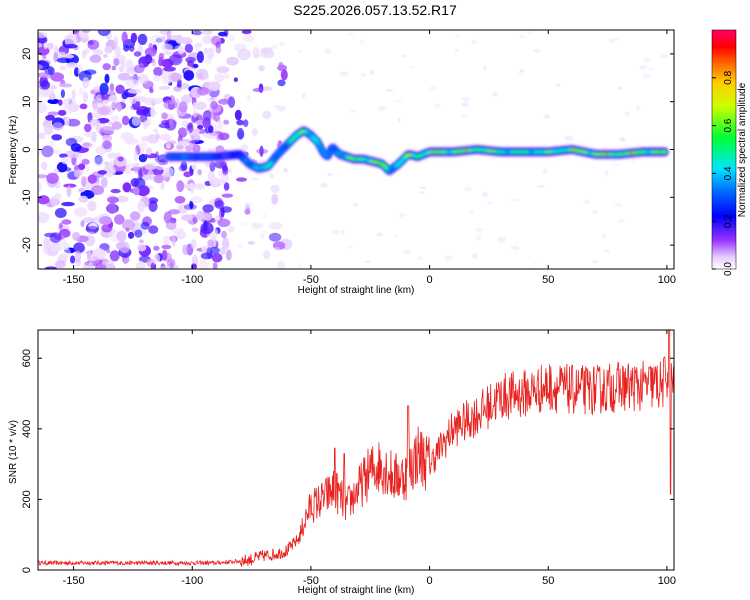  What do you see at coordinates (728, 77) in the screenshot?
I see `colorbar-tick-label: 0.8` at bounding box center [728, 77].